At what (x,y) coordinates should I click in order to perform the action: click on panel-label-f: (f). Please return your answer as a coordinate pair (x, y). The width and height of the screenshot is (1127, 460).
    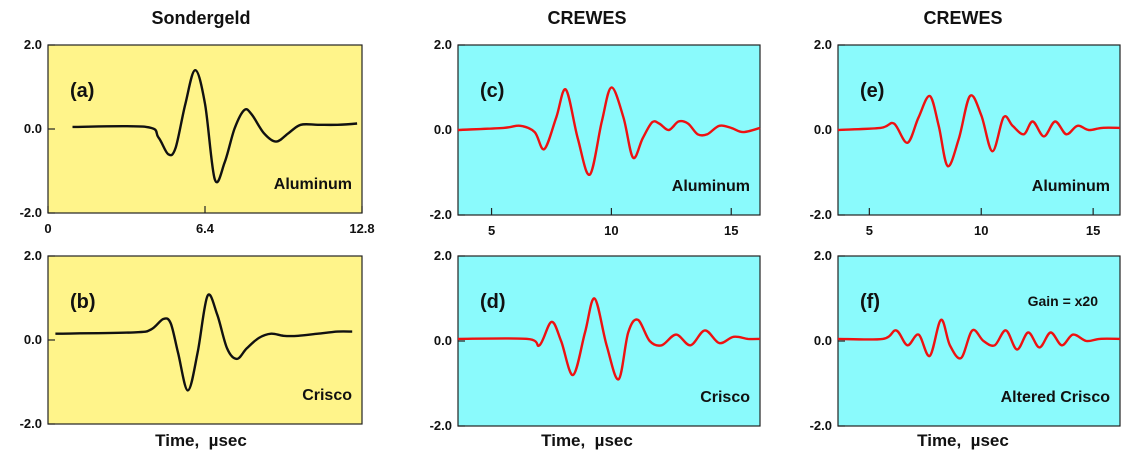
    Looking at the image, I should click on (870, 302).